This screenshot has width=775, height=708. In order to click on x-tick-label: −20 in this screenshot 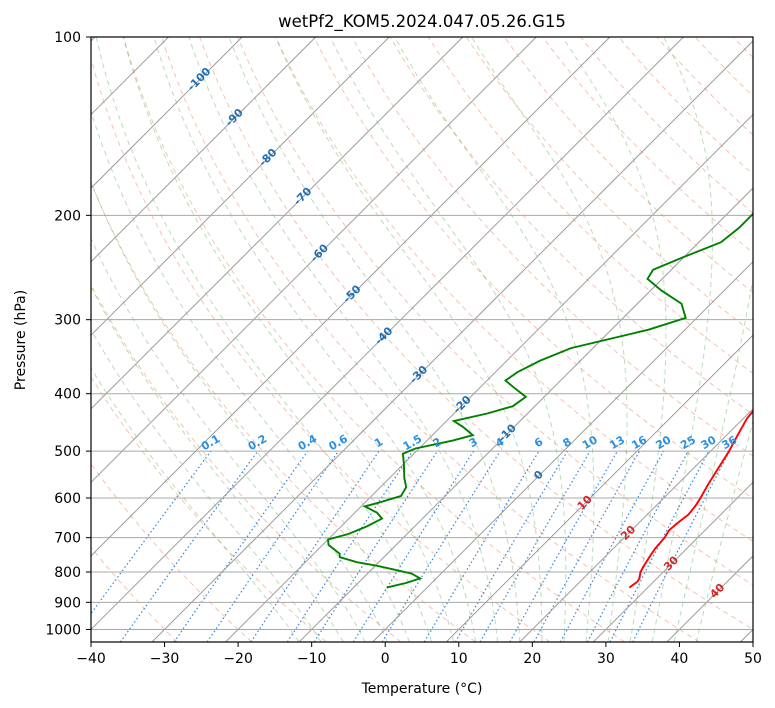, I will do `click(238, 659)`.